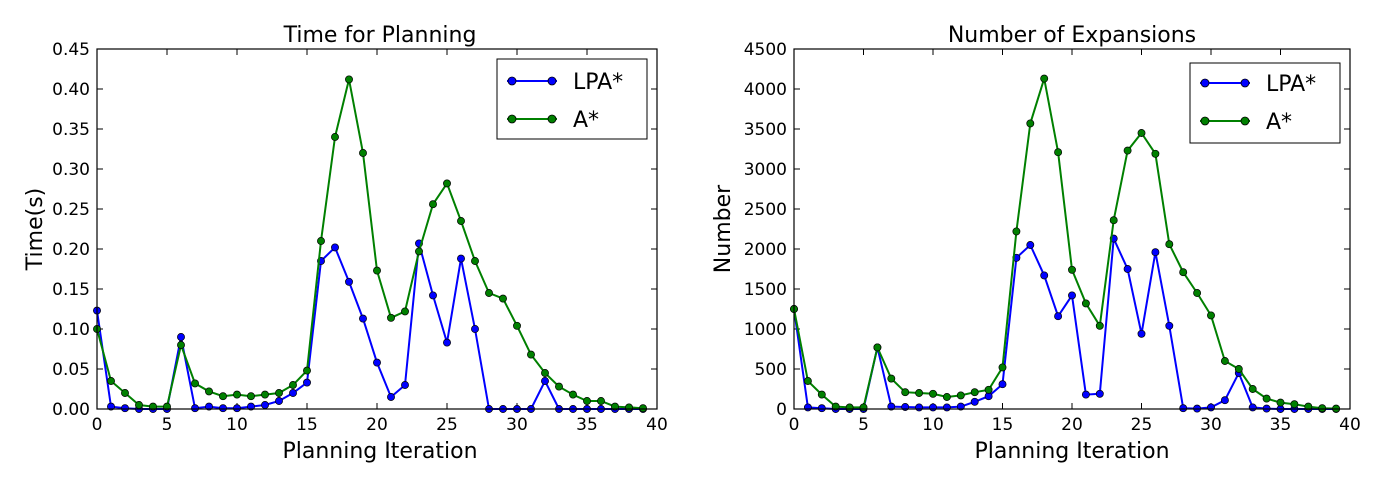  Describe the element at coordinates (71, 250) in the screenshot. I see `y-tick-label: 0.20` at that location.